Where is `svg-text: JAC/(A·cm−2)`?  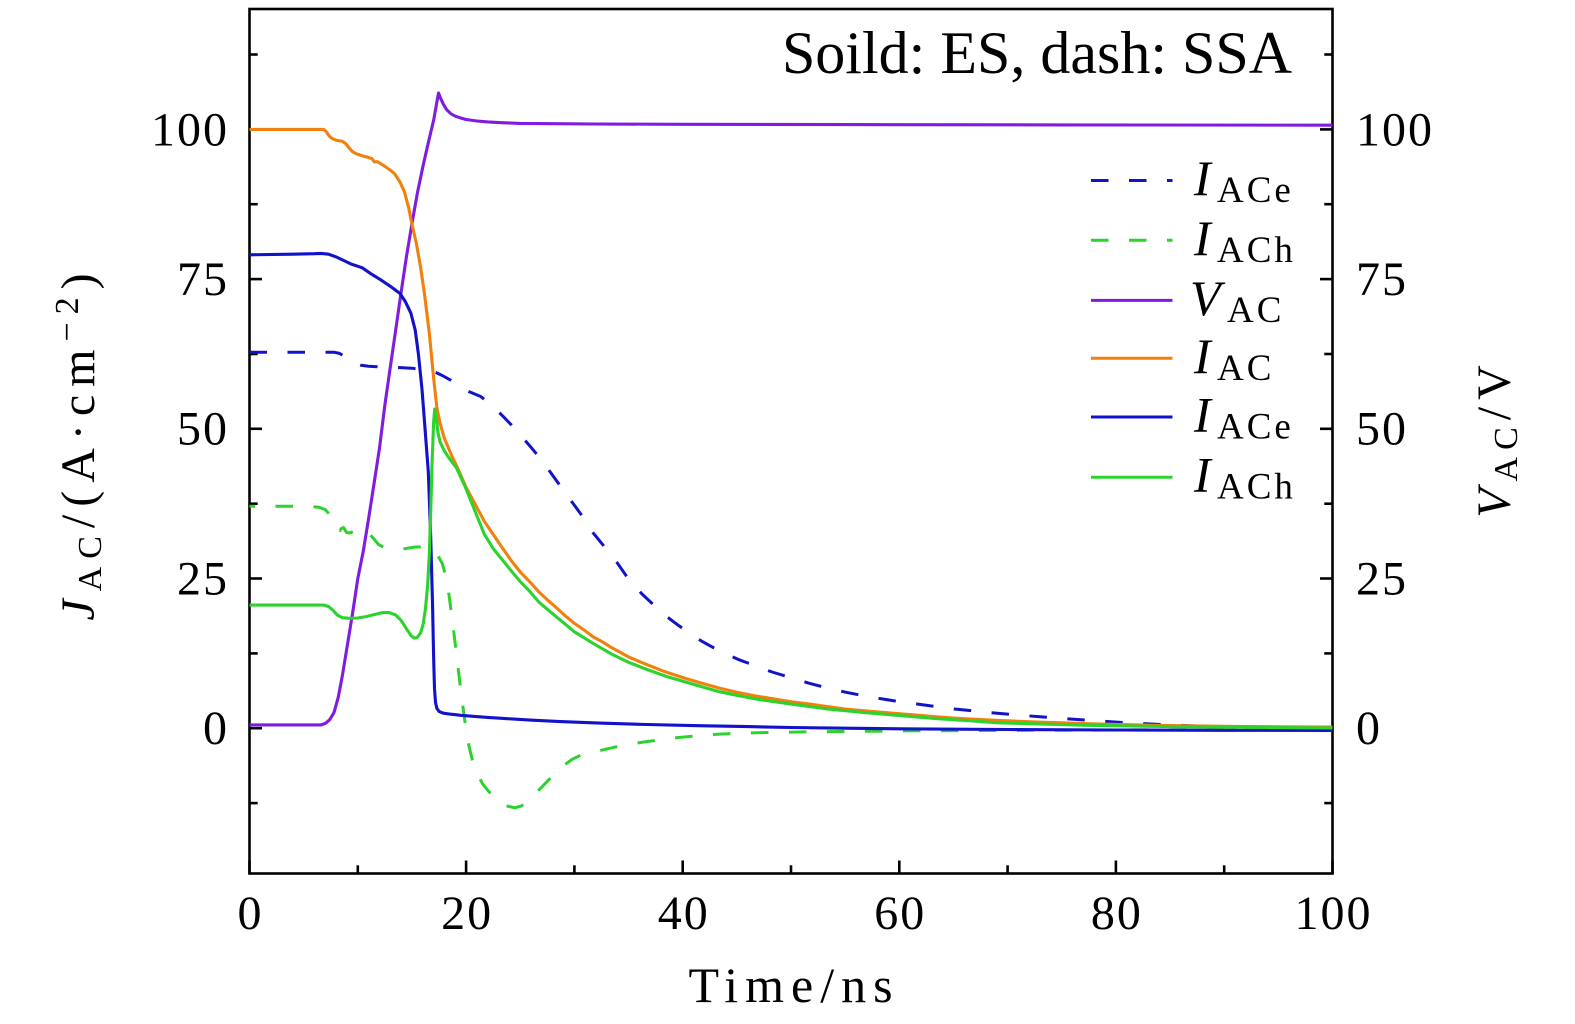 svg-text: JAC/(A·cm−2) is located at coordinates (79, 442).